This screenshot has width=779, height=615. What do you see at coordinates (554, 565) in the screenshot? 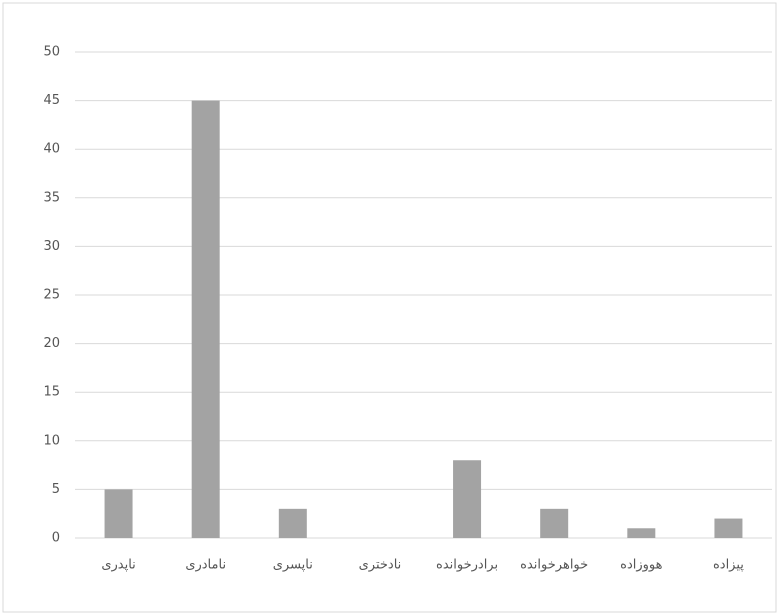
I see `x-tick-label: خواهرخوانده` at bounding box center [554, 565].